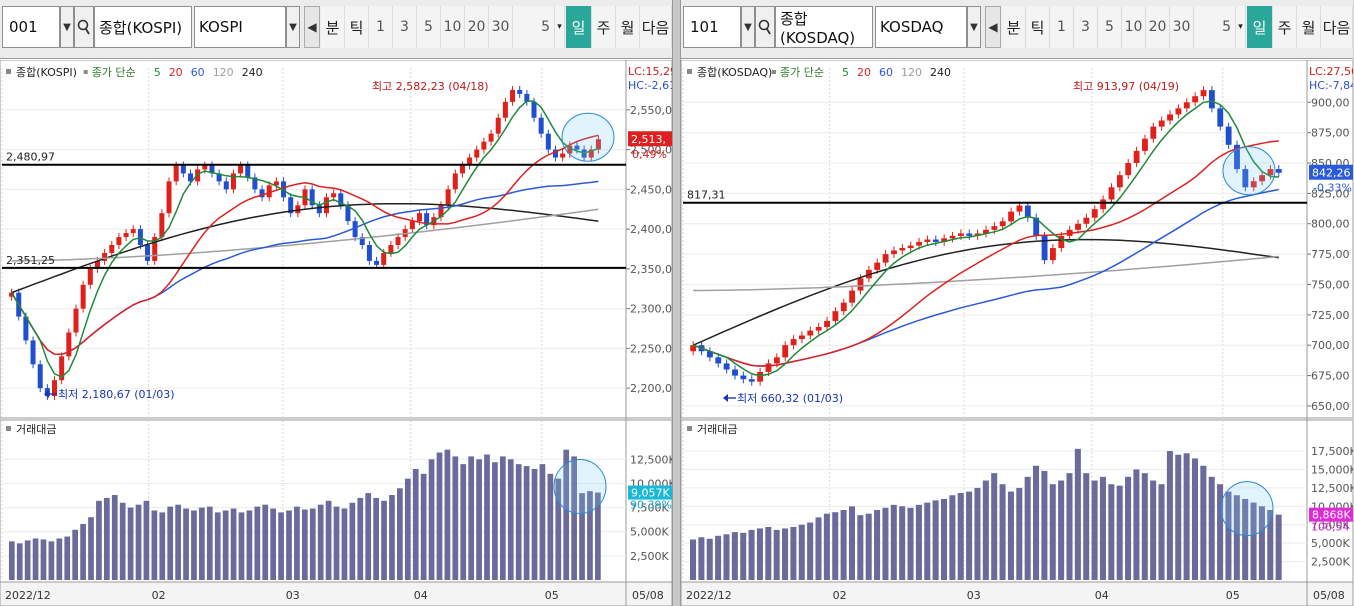  Describe the element at coordinates (1038, 27) in the screenshot. I see `kosdaq-period-tick: 틱` at that location.